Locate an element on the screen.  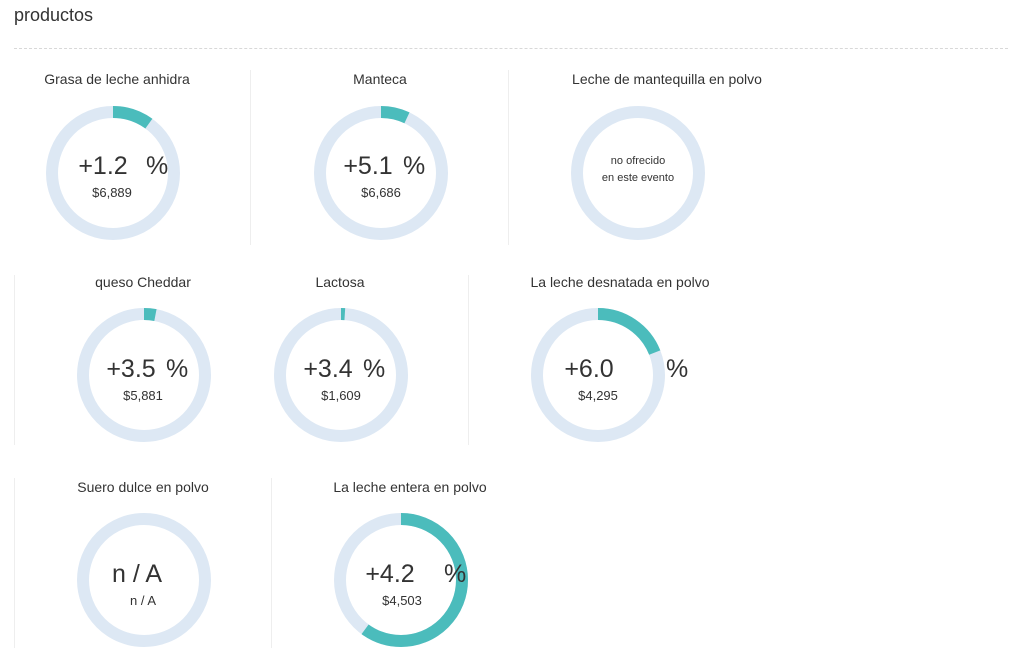
product-name: La leche entera en polvo is located at coordinates (410, 487).